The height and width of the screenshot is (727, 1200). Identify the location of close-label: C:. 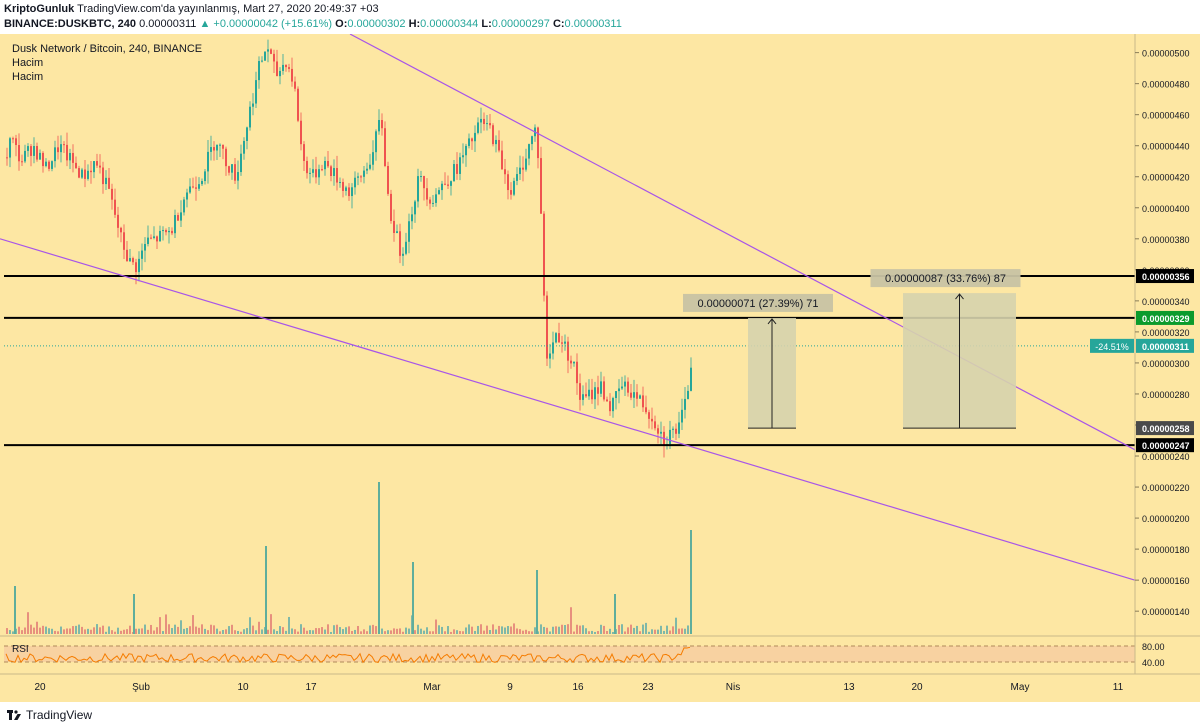
(558, 24).